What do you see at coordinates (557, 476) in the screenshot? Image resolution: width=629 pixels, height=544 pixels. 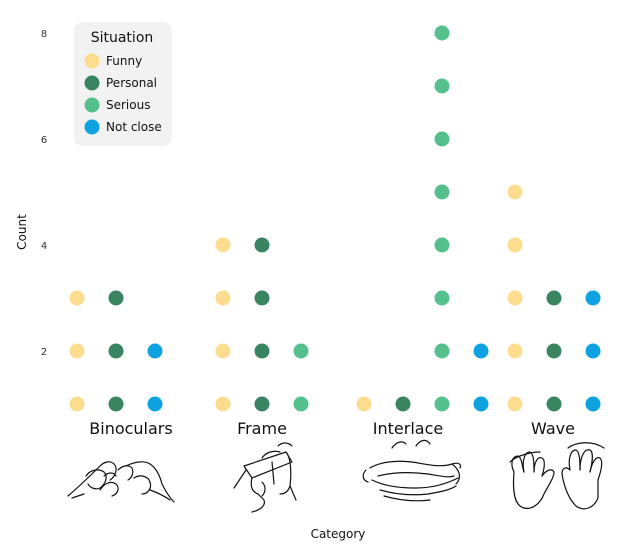 I see `wave-gesture-icon` at bounding box center [557, 476].